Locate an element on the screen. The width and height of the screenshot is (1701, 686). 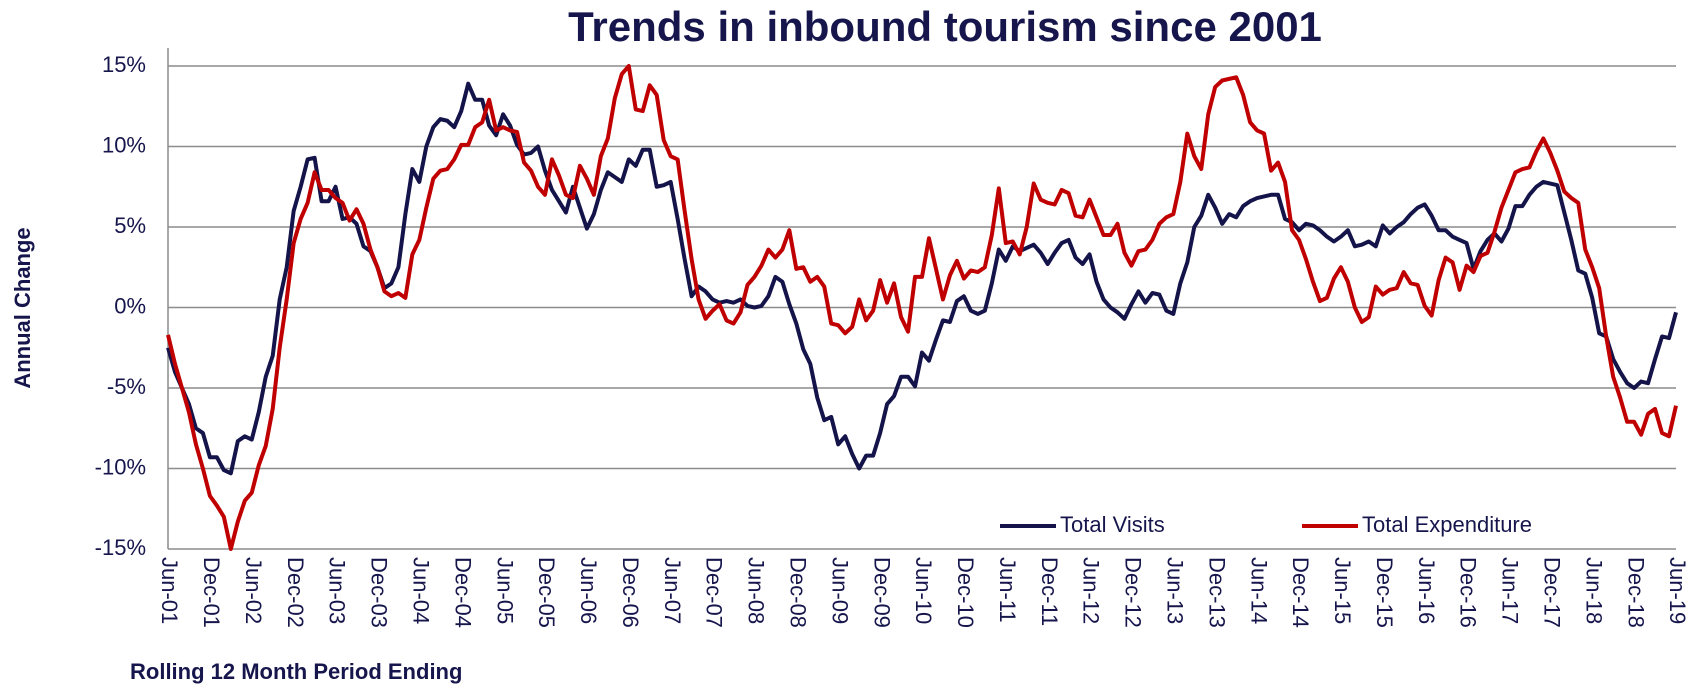
y-tick-label: -15% is located at coordinates (120, 547).